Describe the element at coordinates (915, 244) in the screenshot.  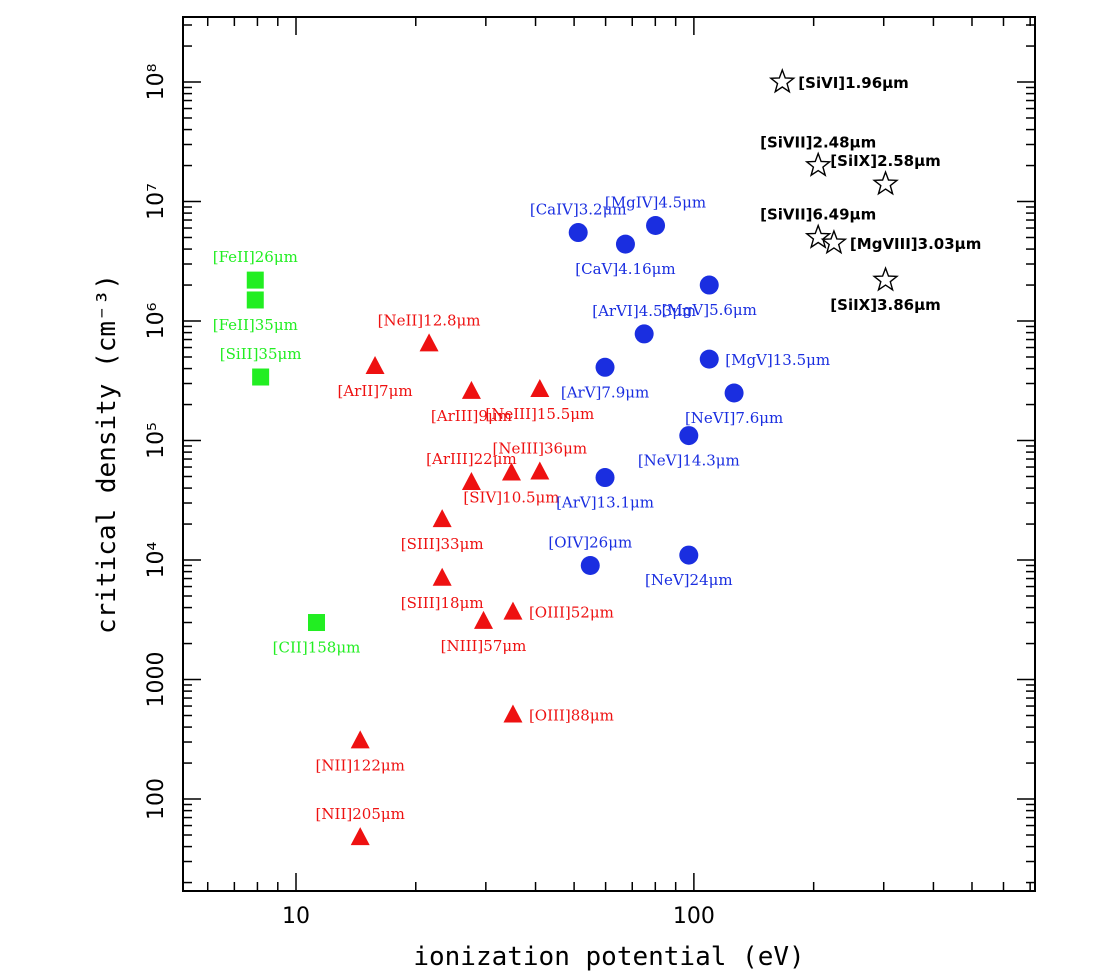
I see `point-label: [MgVIII]3.03μm` at that location.